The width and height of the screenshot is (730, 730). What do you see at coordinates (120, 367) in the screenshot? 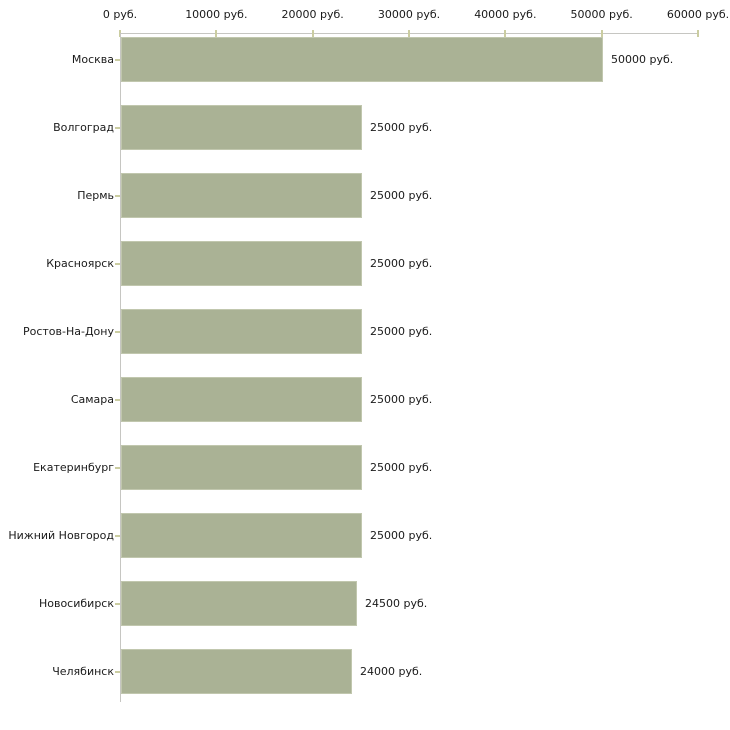
I see `y-axis-line` at bounding box center [120, 367].